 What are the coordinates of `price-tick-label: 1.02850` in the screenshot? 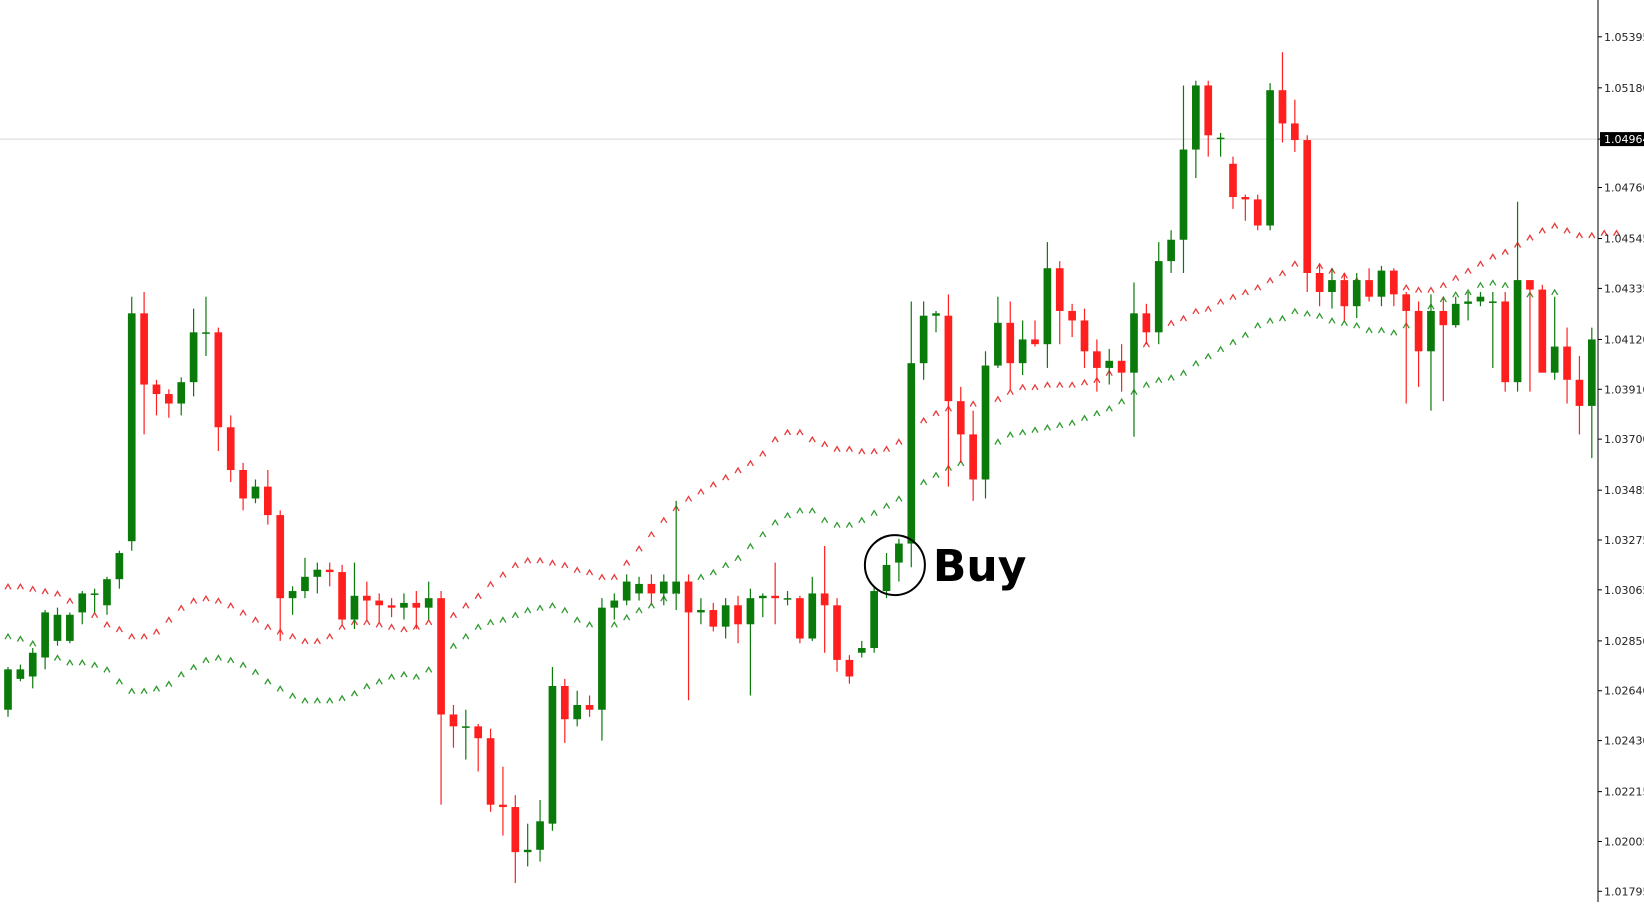 It's located at (1624, 641).